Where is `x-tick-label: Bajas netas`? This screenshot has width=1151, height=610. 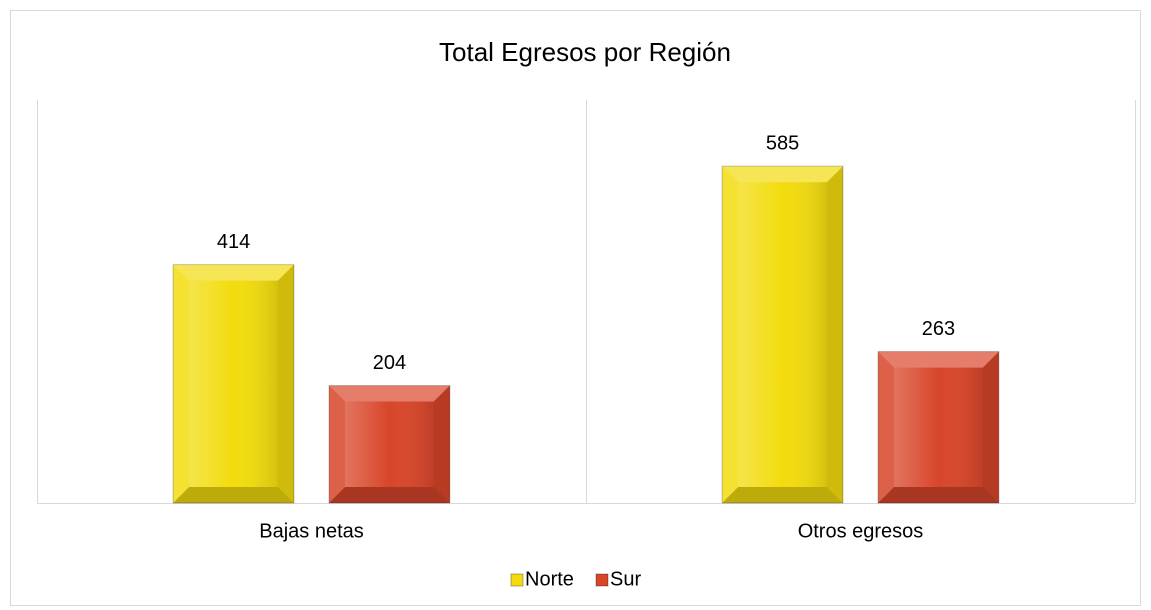 x-tick-label: Bajas netas is located at coordinates (311, 531).